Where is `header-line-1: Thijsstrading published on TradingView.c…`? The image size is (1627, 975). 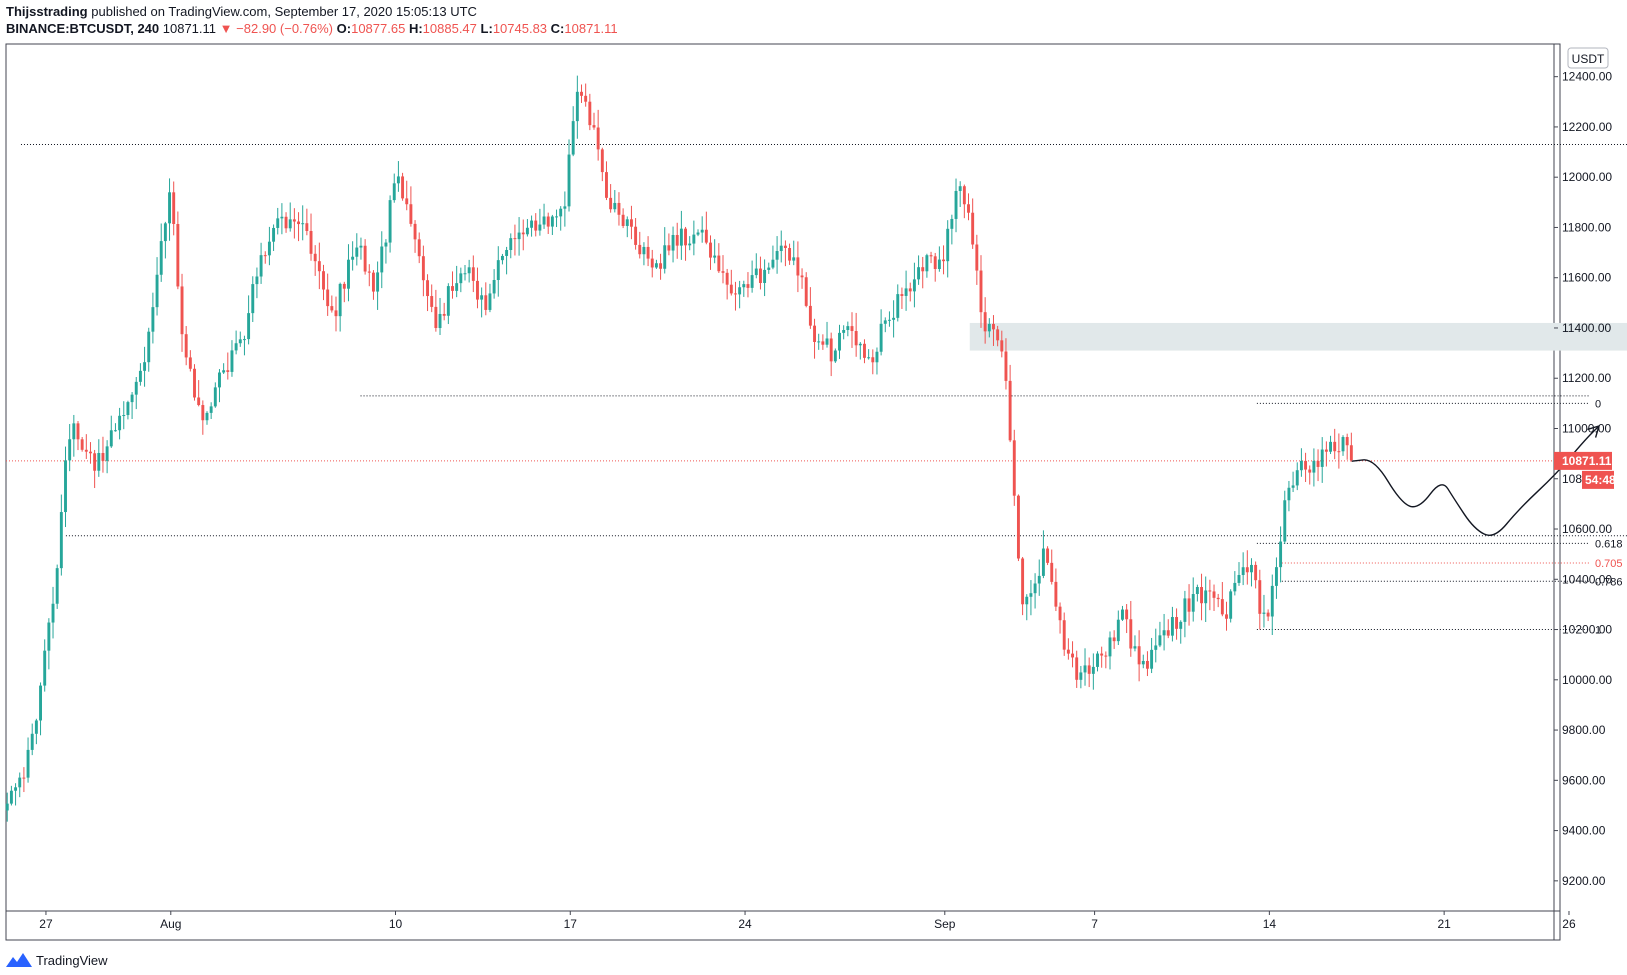 header-line-1: Thijsstrading published on TradingView.c… is located at coordinates (312, 11).